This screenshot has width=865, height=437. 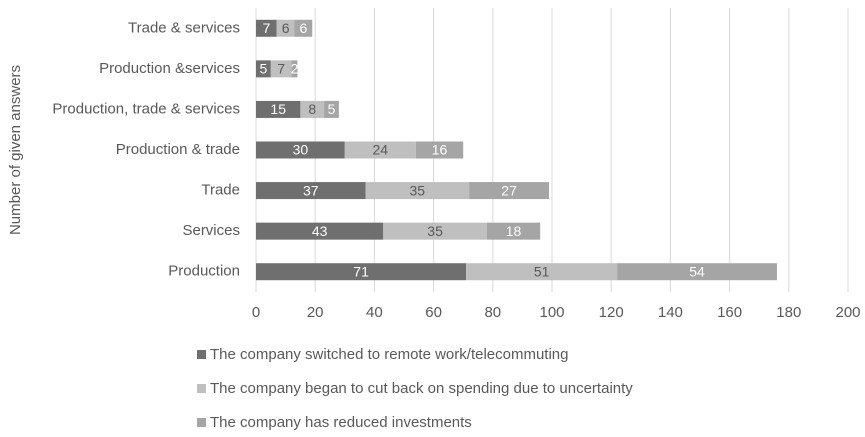 I want to click on x-tick-label: 80, so click(x=492, y=312).